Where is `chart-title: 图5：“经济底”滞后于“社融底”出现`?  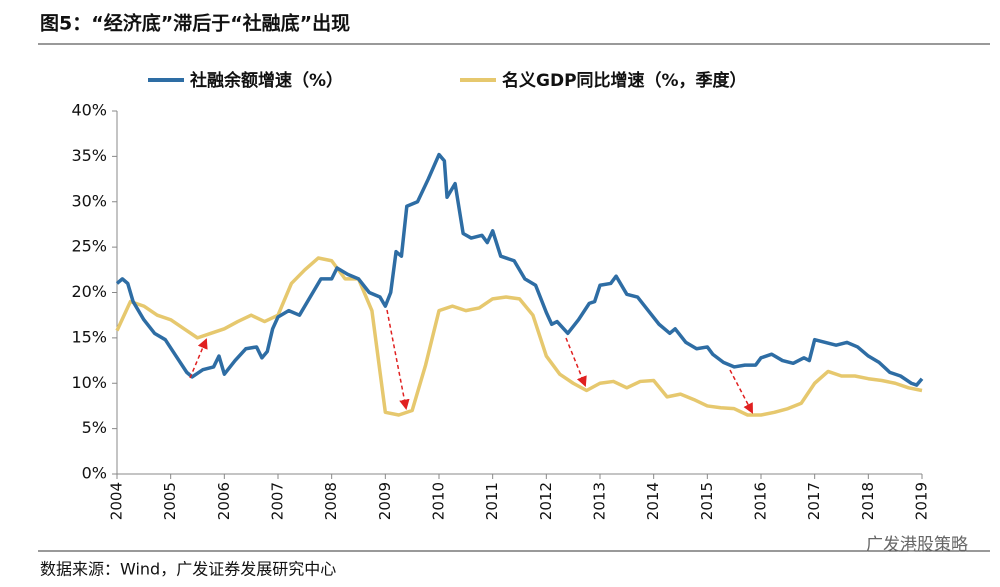 chart-title: 图5：“经济底”滞后于“社融底”出现 is located at coordinates (195, 23).